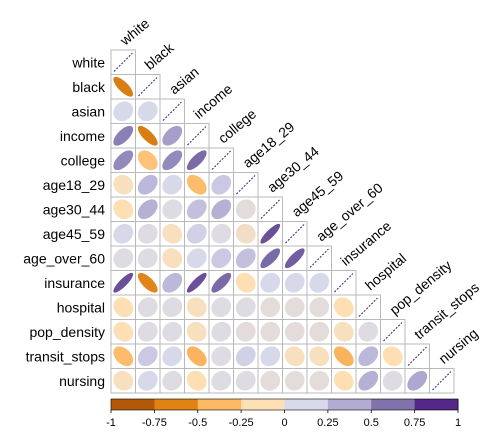 This screenshot has width=494, height=444. Describe the element at coordinates (197, 307) in the screenshot. I see `cell-hospital-income` at that location.